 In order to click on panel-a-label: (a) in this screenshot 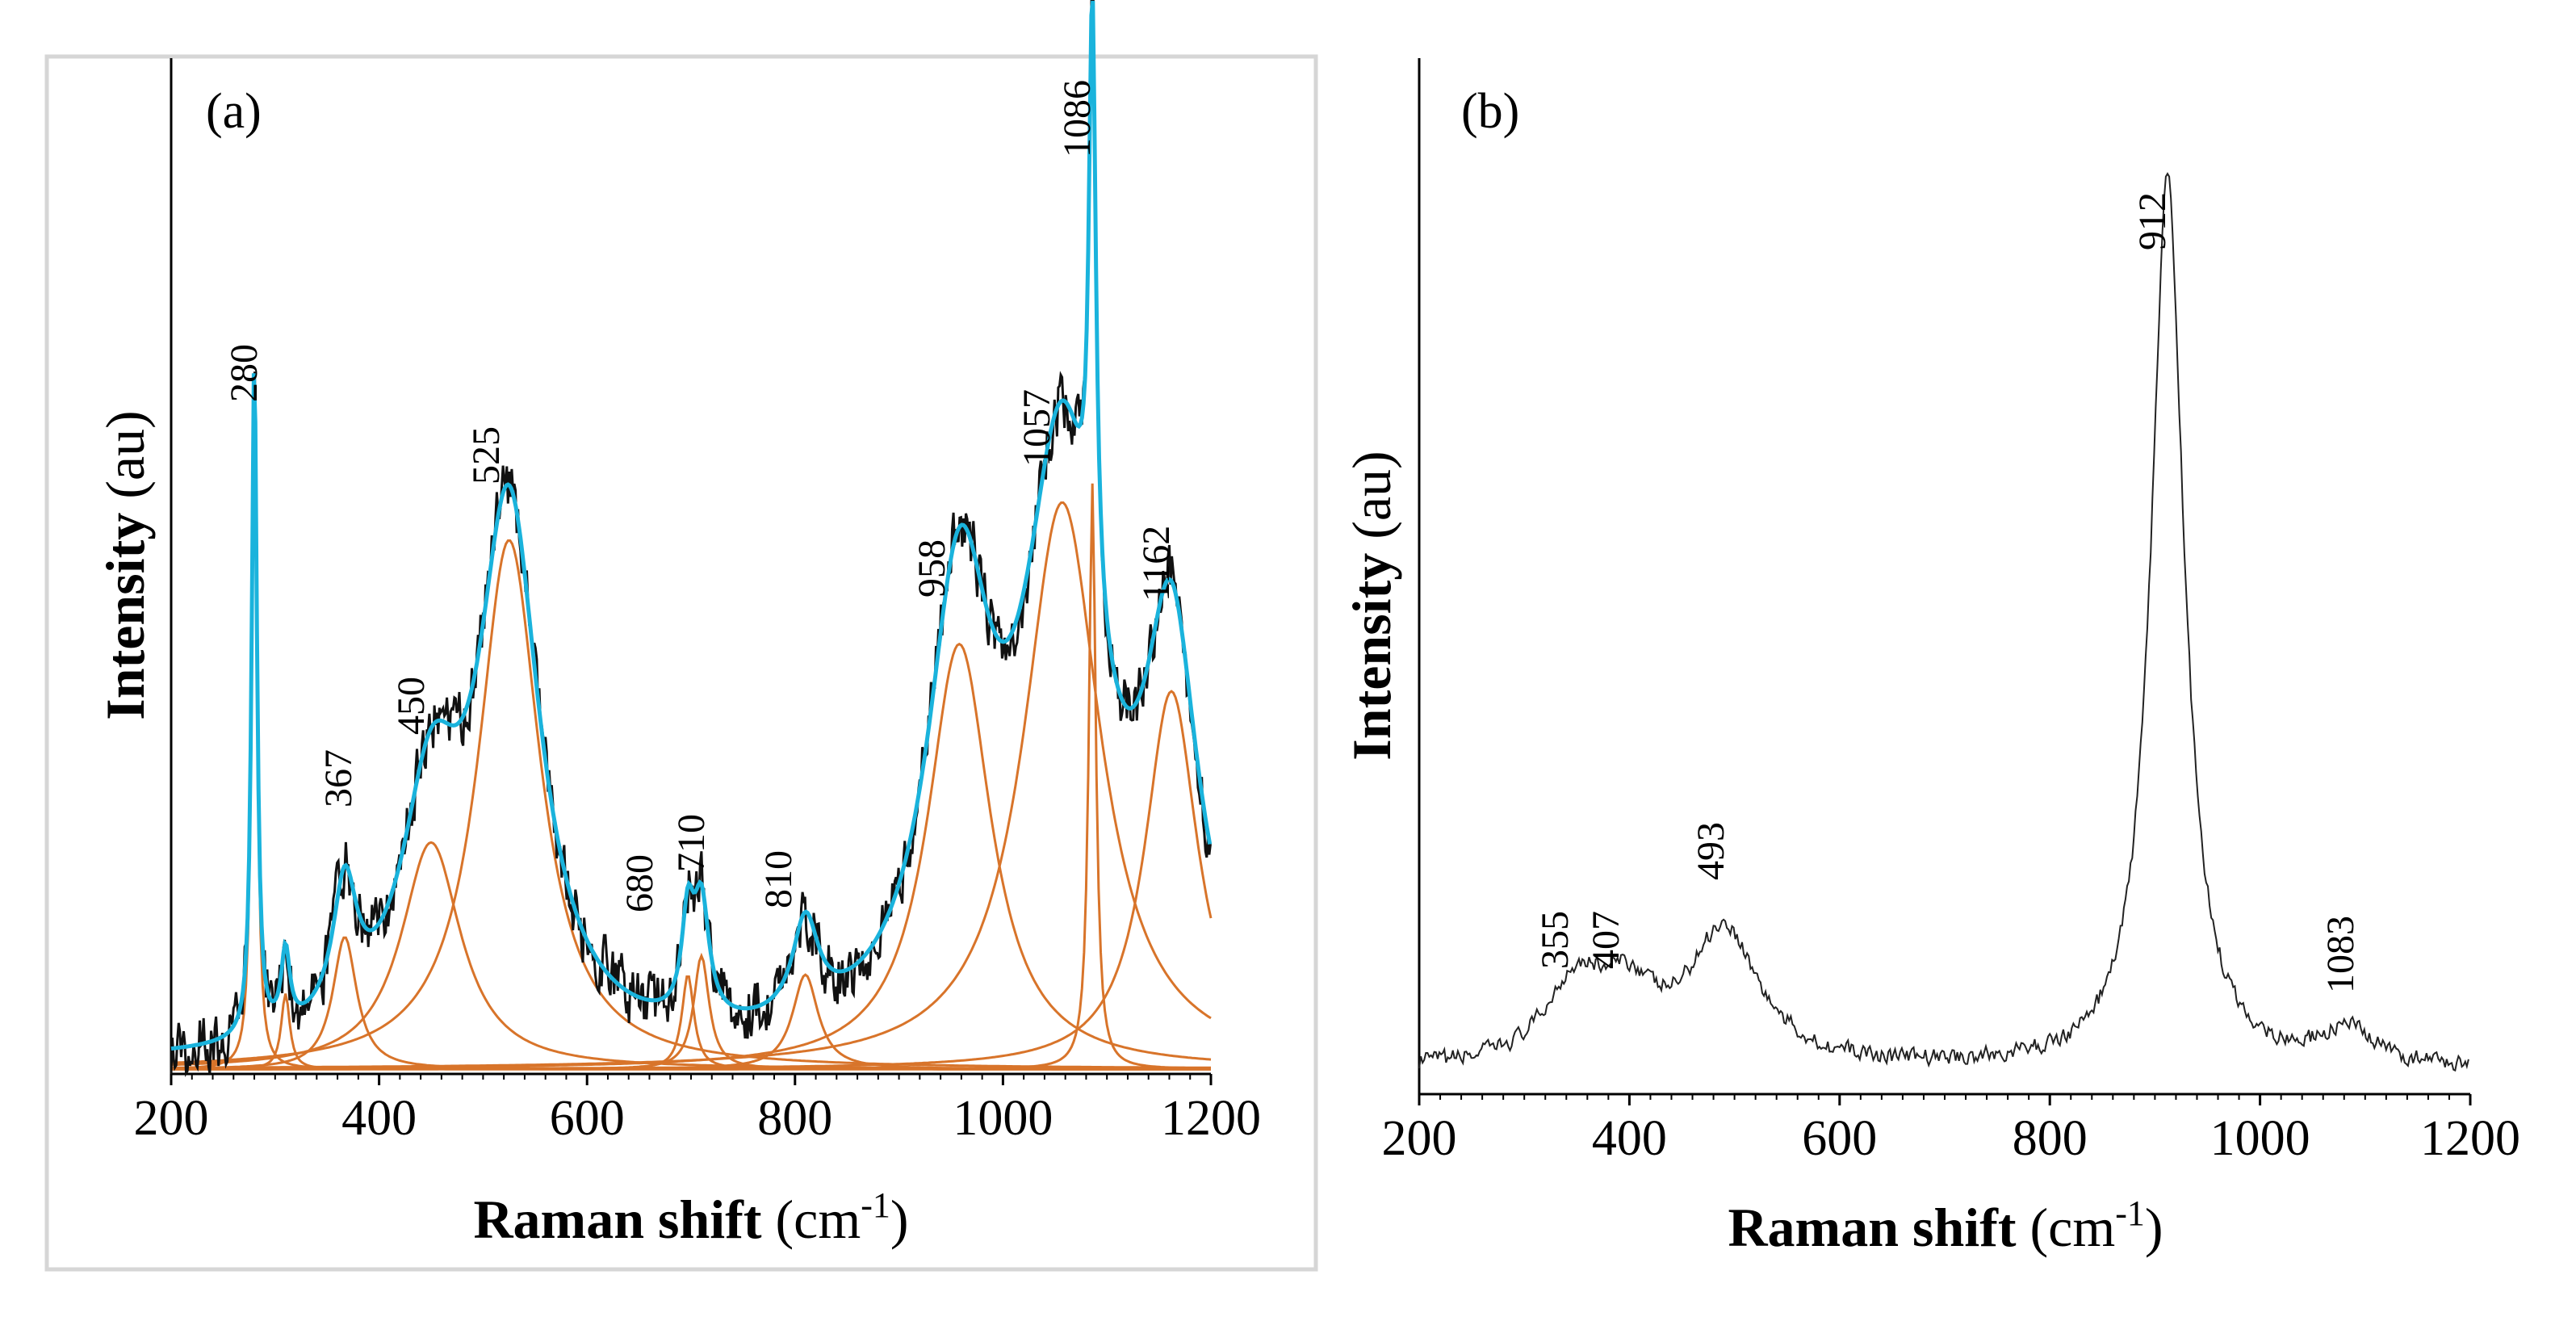, I will do `click(234, 111)`.